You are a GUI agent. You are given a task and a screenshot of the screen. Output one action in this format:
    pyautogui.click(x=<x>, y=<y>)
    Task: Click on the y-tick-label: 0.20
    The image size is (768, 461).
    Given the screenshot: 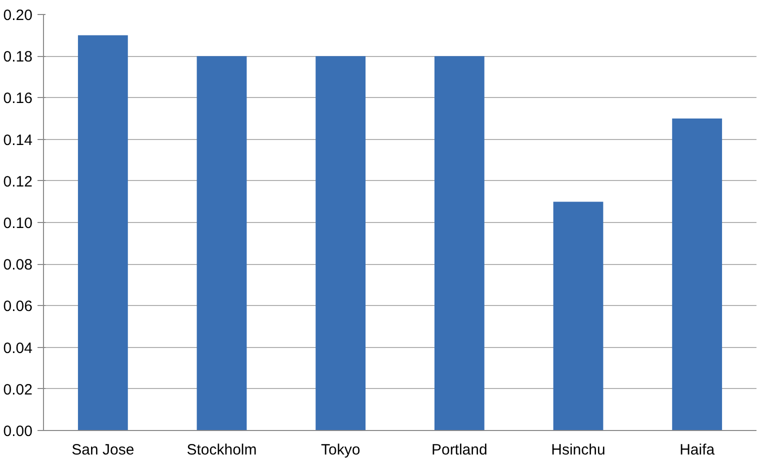 What is the action you would take?
    pyautogui.click(x=18, y=15)
    